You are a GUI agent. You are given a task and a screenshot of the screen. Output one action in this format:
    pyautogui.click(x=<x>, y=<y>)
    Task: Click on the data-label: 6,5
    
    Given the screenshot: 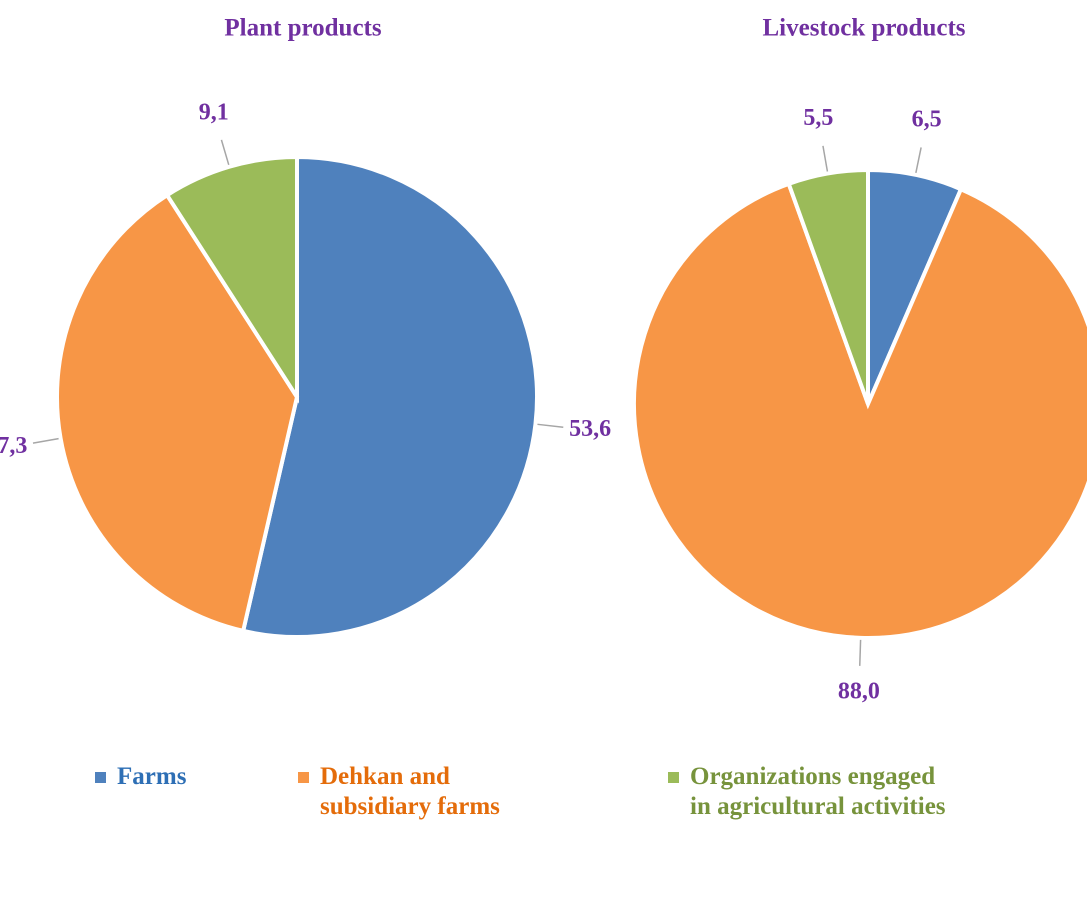 What is the action you would take?
    pyautogui.click(x=927, y=120)
    